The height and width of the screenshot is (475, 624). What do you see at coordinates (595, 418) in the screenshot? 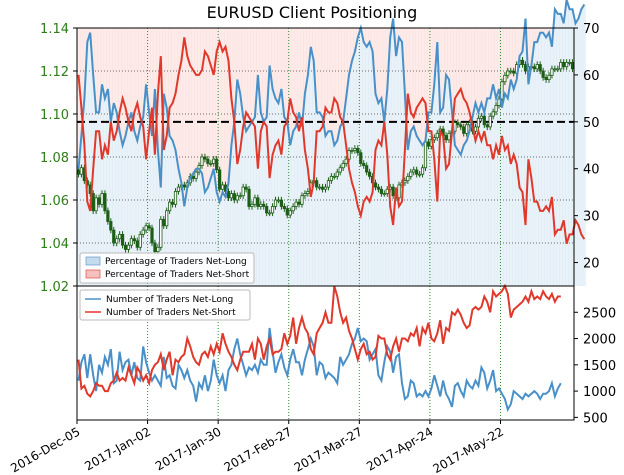
I see `bottom-axis-tick-label: 500` at bounding box center [595, 418].